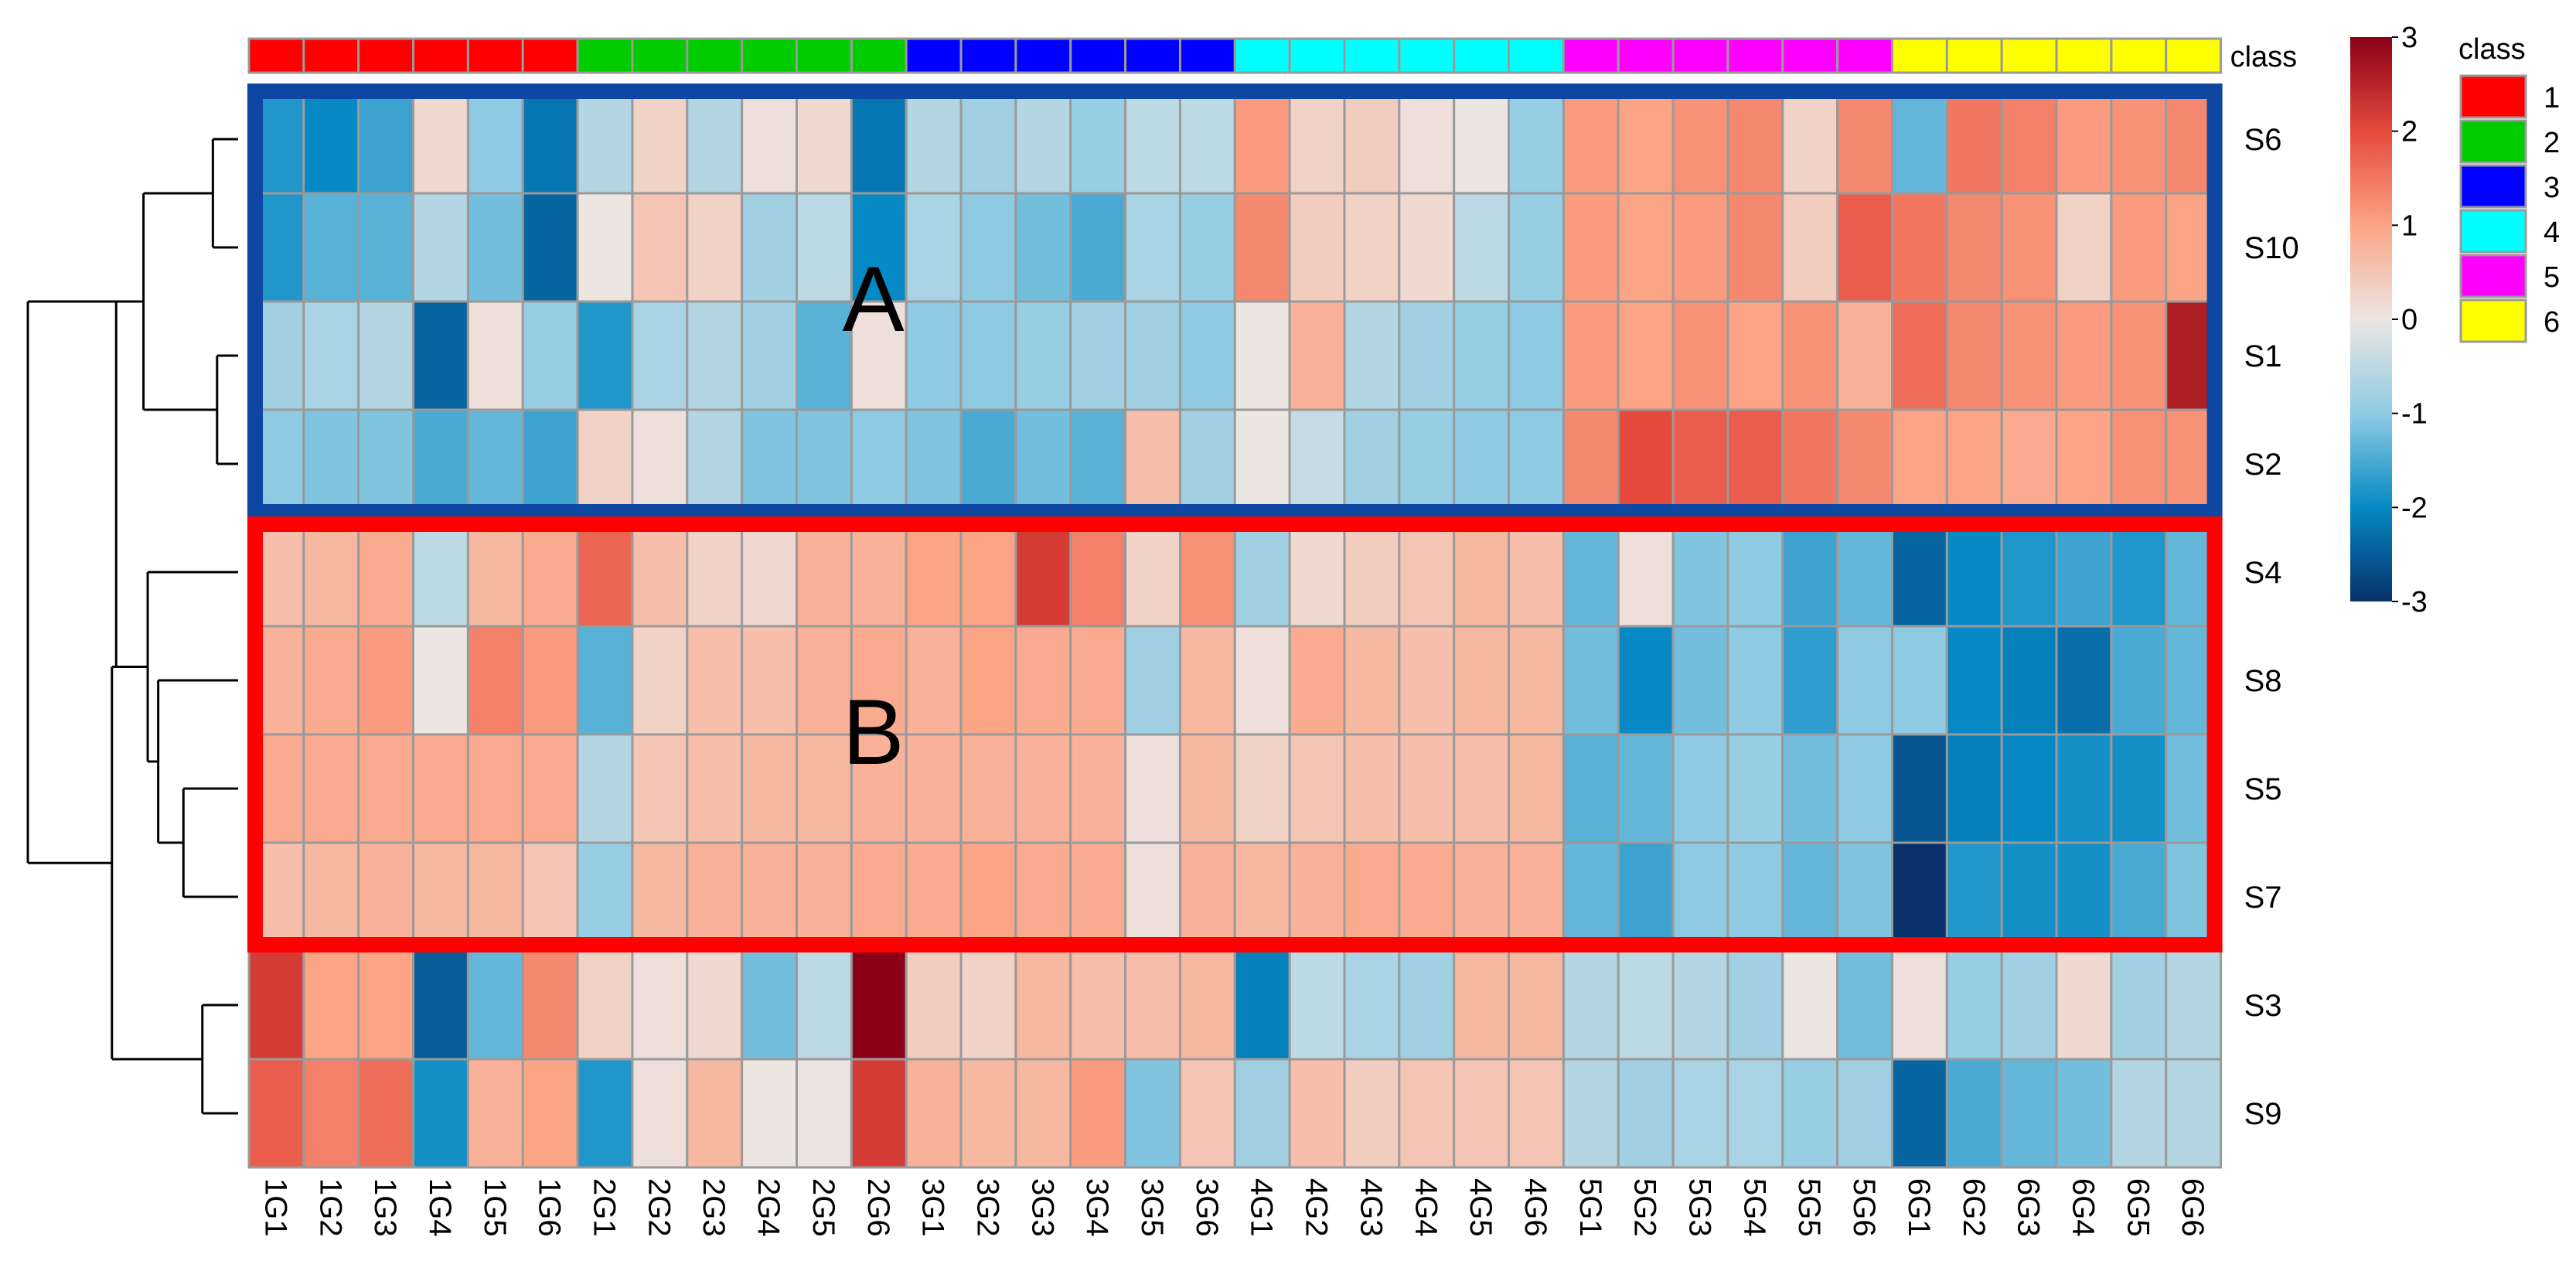 The image size is (2576, 1271). Describe the element at coordinates (823, 1207) in the screenshot. I see `column-label: 2G5` at that location.